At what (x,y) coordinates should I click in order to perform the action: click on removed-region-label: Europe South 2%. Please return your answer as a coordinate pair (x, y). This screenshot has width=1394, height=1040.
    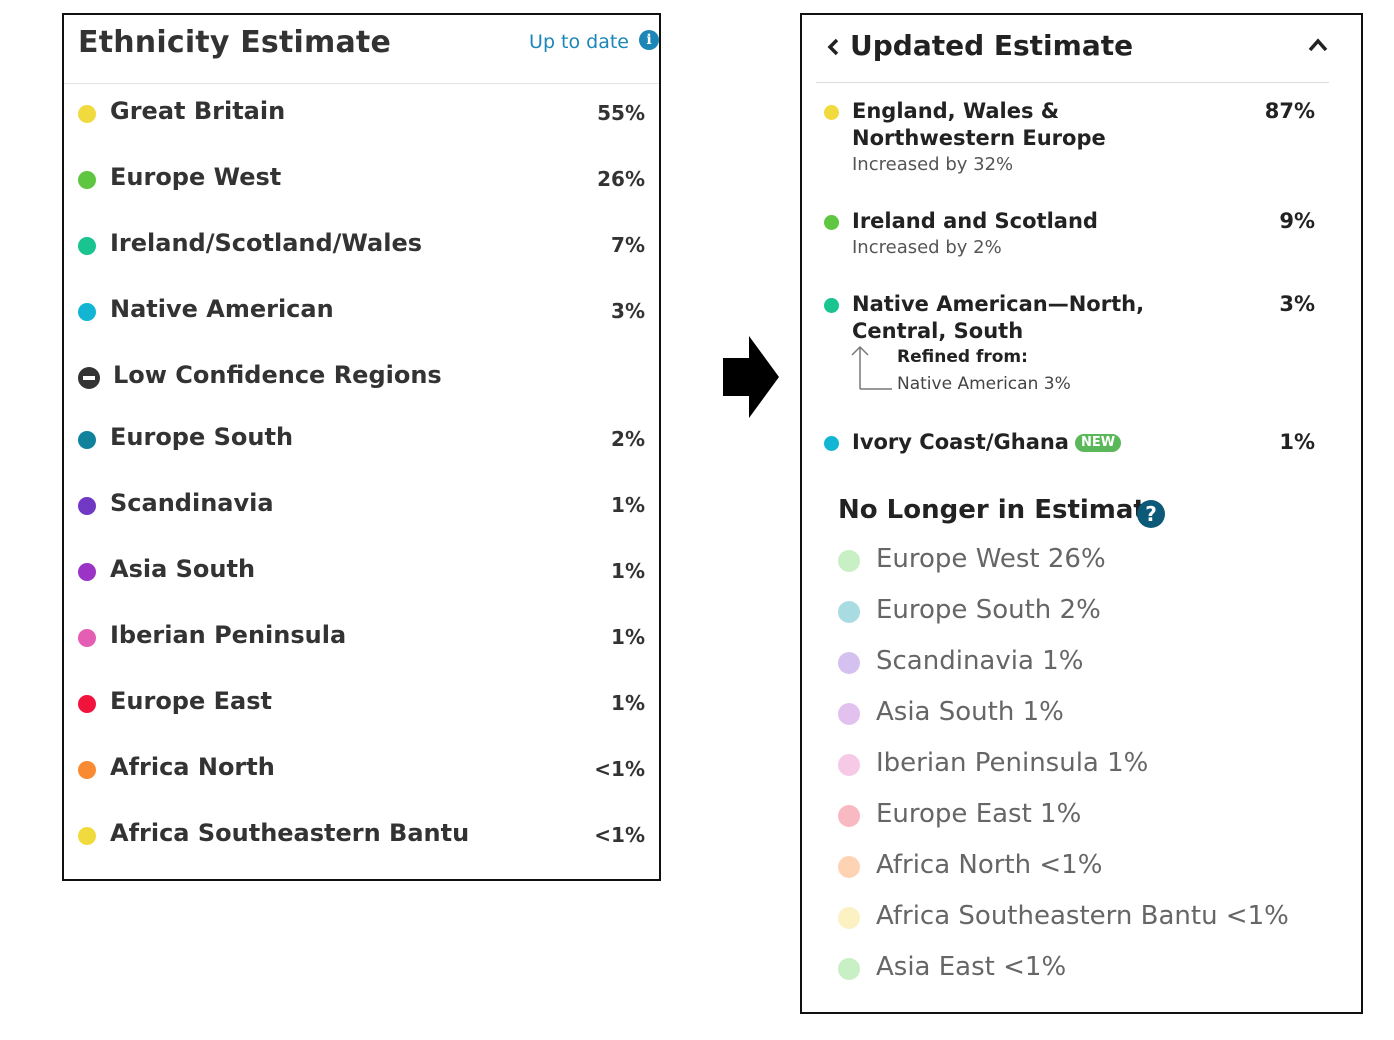
    Looking at the image, I should click on (988, 610).